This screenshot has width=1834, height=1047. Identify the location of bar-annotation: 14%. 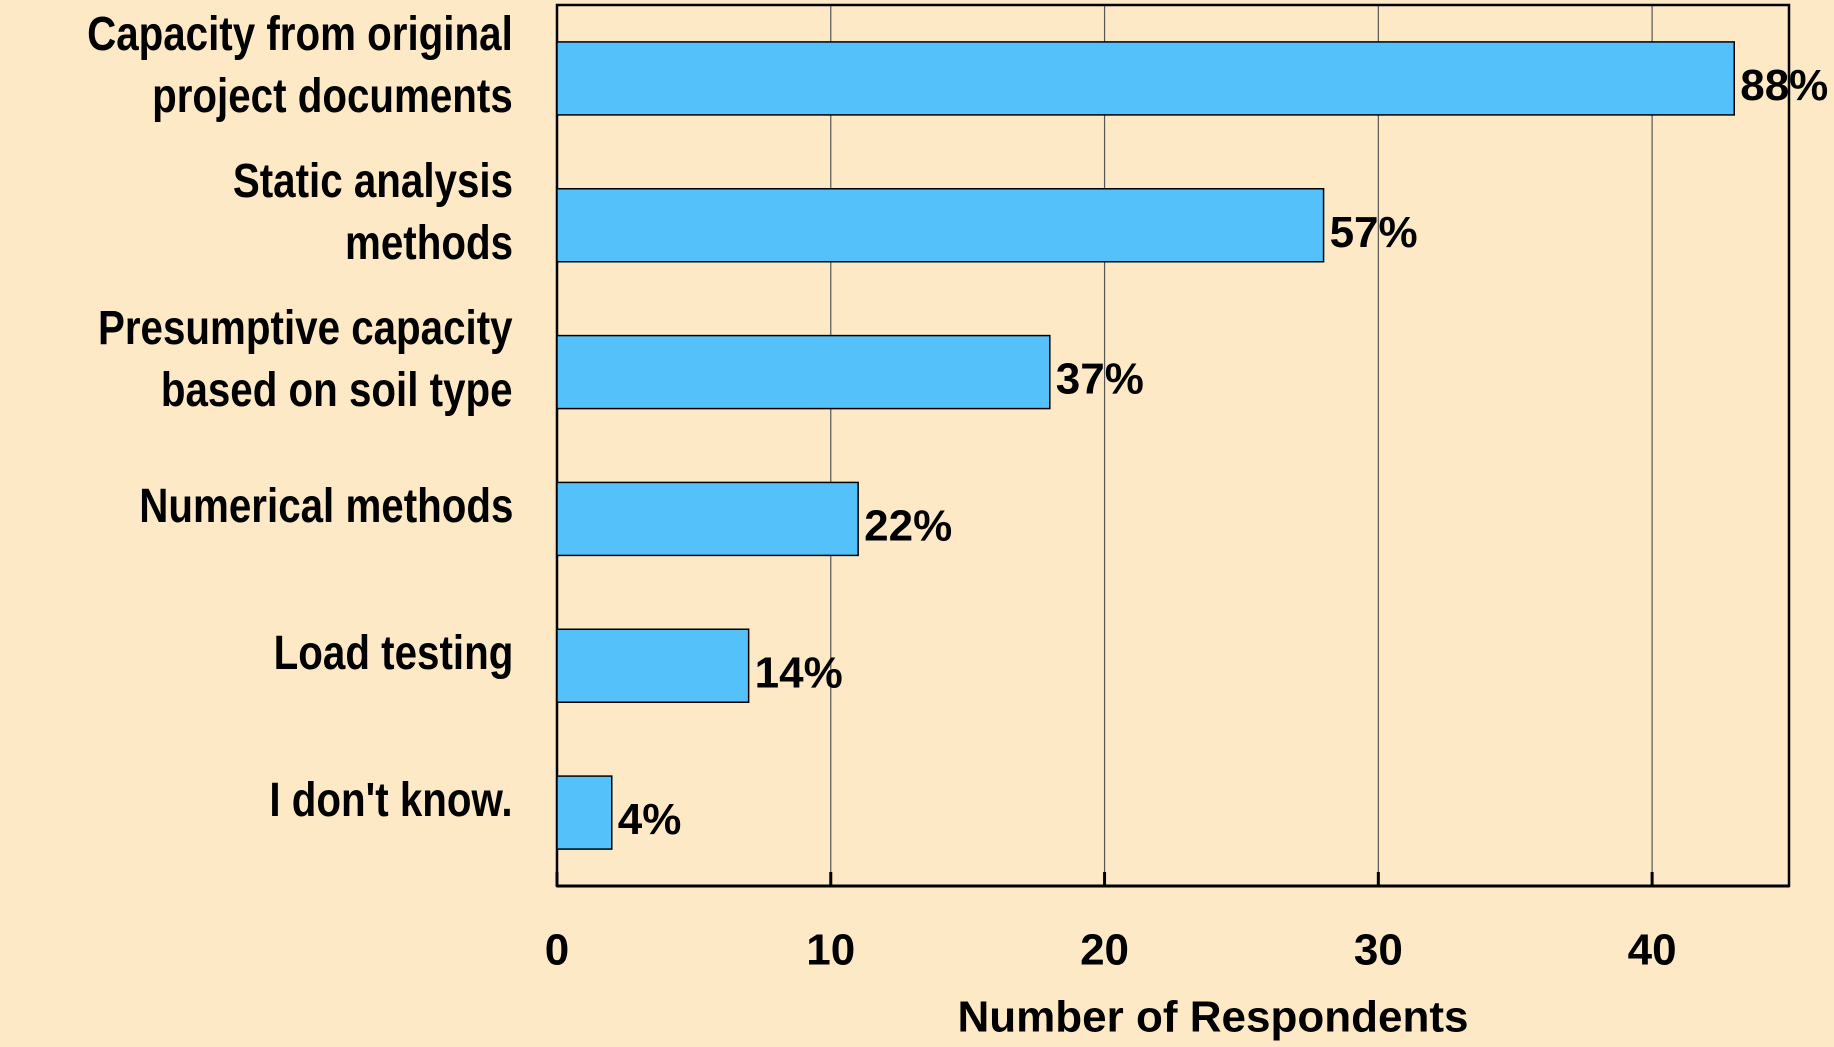
(799, 672).